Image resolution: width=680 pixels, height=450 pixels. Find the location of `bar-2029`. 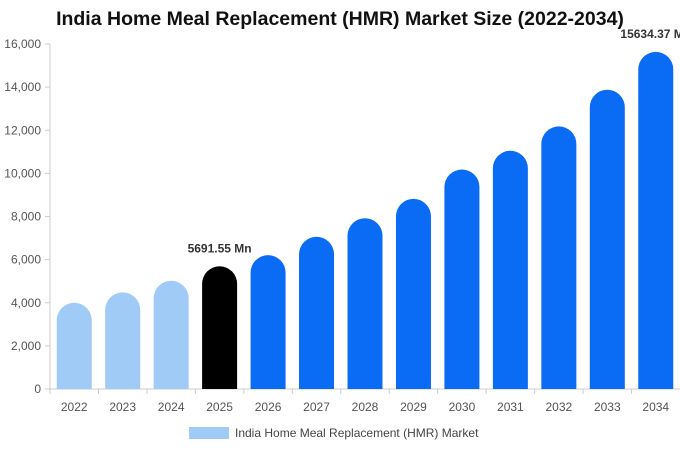

bar-2029 is located at coordinates (413, 293).